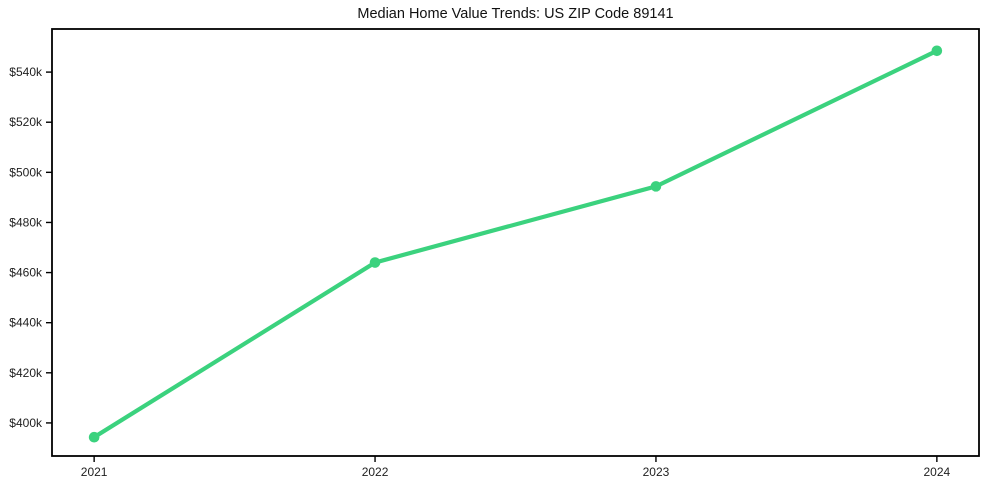 The height and width of the screenshot is (490, 990). Describe the element at coordinates (26, 72) in the screenshot. I see `y-axis-tick-label: $540k` at that location.